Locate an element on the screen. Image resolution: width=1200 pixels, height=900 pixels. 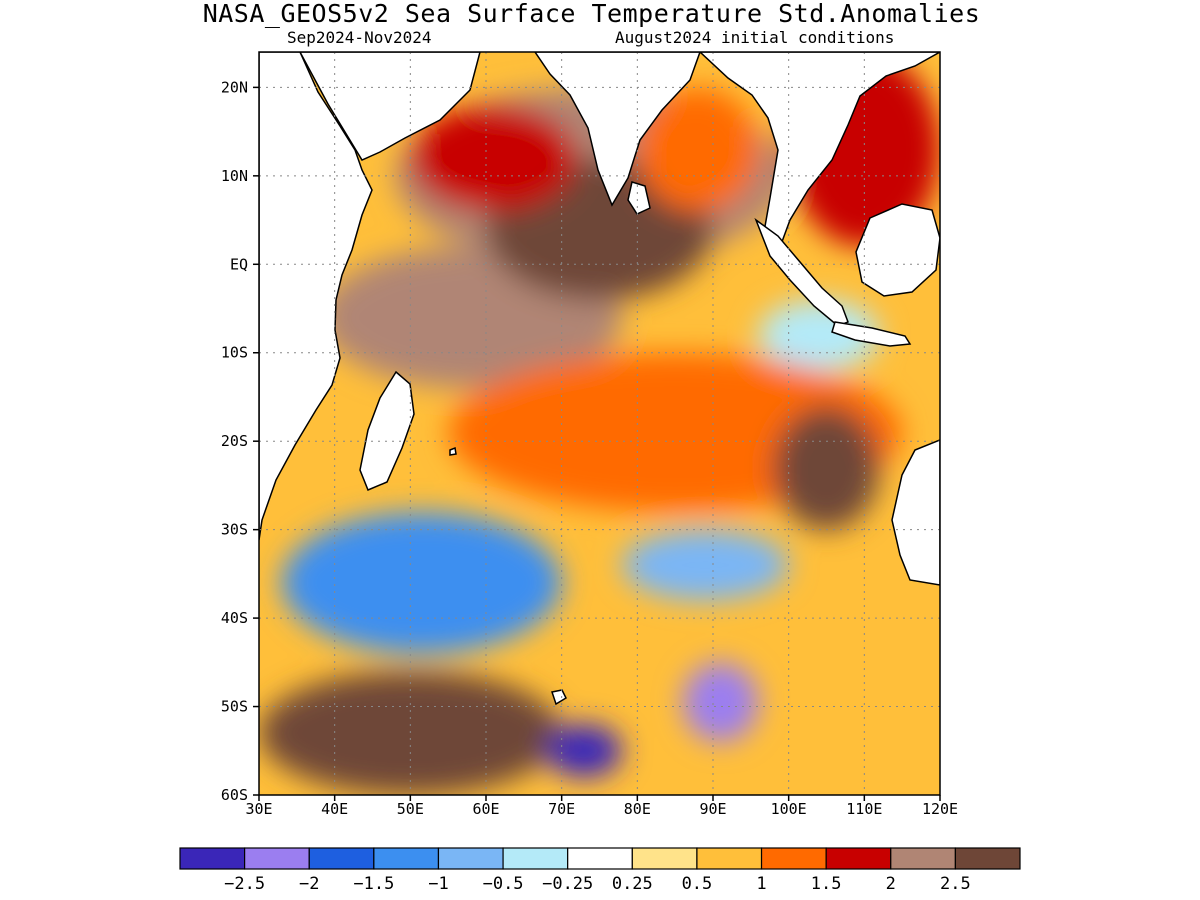
lon-tick-label: 60E is located at coordinates (485, 809).